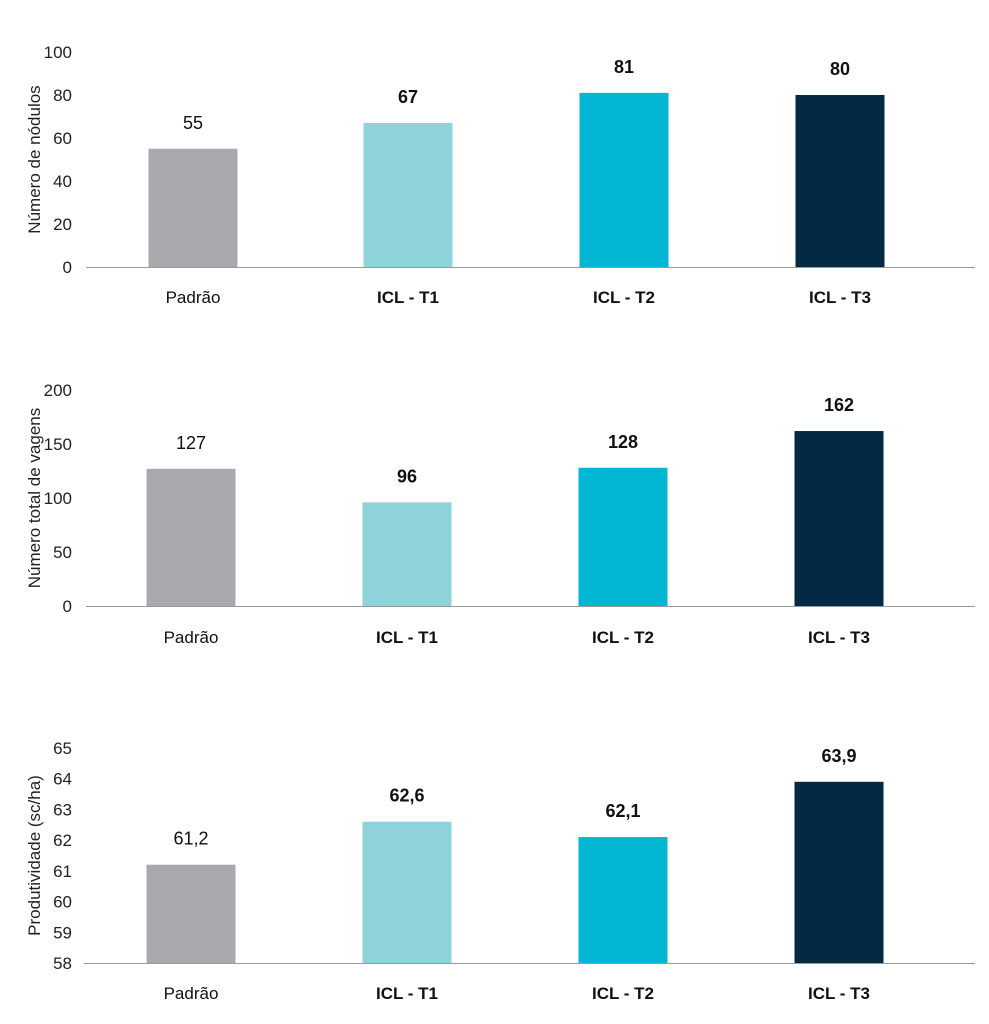  What do you see at coordinates (34, 855) in the screenshot?
I see `chart-3-y-axis-label: Produtividade (sc/ha)` at bounding box center [34, 855].